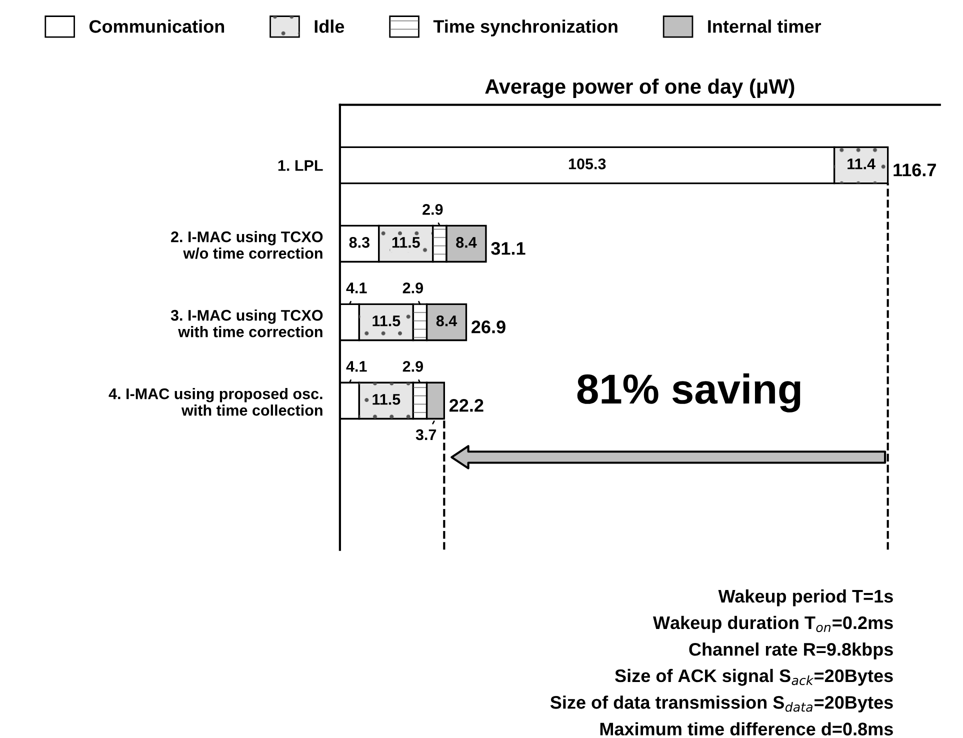  What do you see at coordinates (791, 651) in the screenshot?
I see `text: Channel rate R=9.8kbps` at bounding box center [791, 651].